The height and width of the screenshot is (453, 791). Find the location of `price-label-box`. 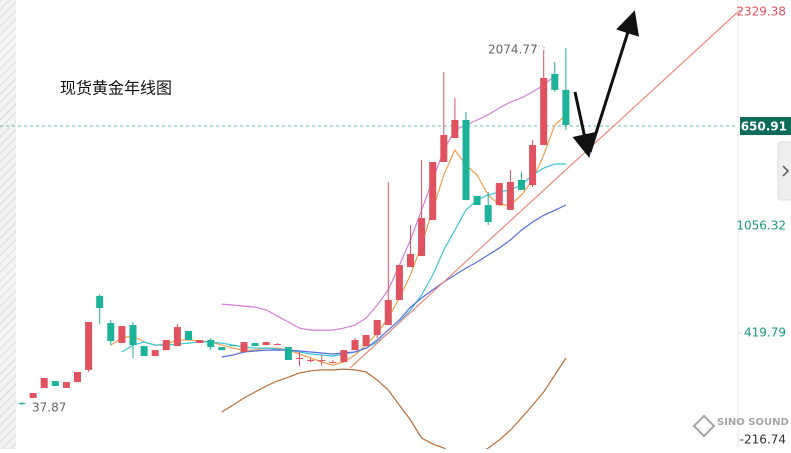

price-label-box is located at coordinates (765, 126).